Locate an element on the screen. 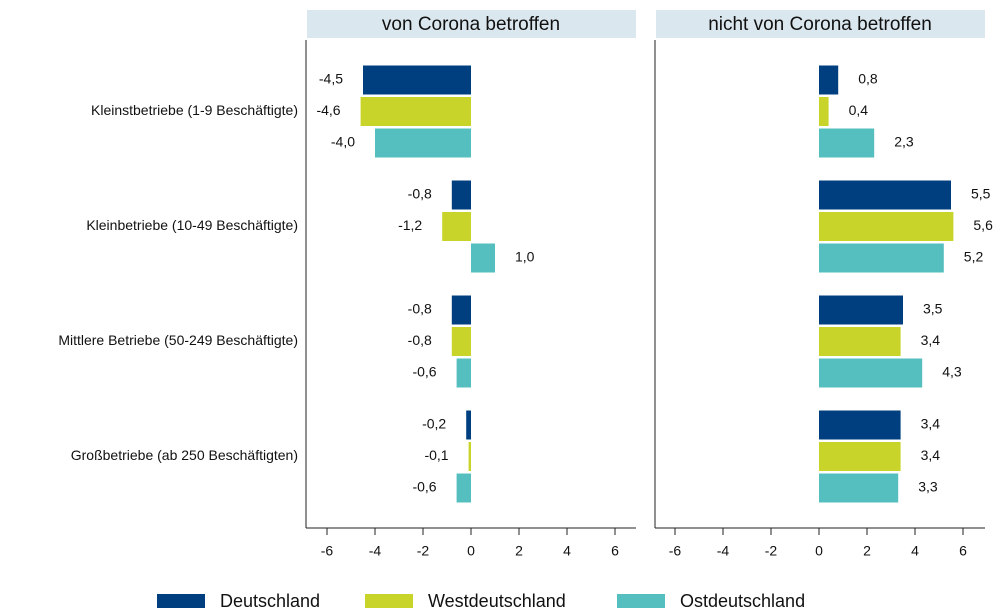 The image size is (995, 612). panel-title: nicht von Corona betroffen is located at coordinates (820, 24).